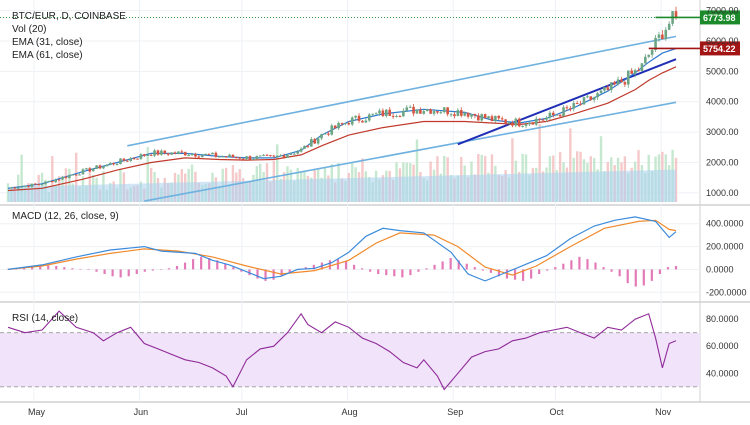 The width and height of the screenshot is (750, 425). What do you see at coordinates (342, 247) in the screenshot?
I see `macd-signal-line` at bounding box center [342, 247].